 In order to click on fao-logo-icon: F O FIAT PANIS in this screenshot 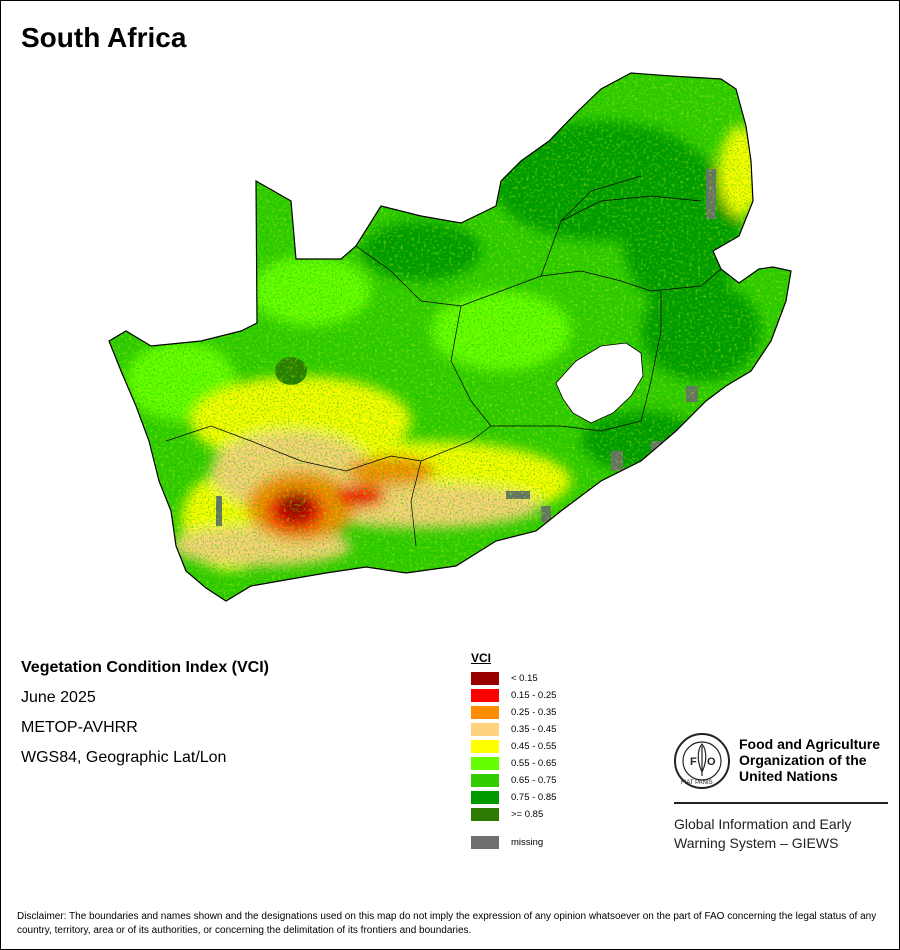, I will do `click(702, 761)`.